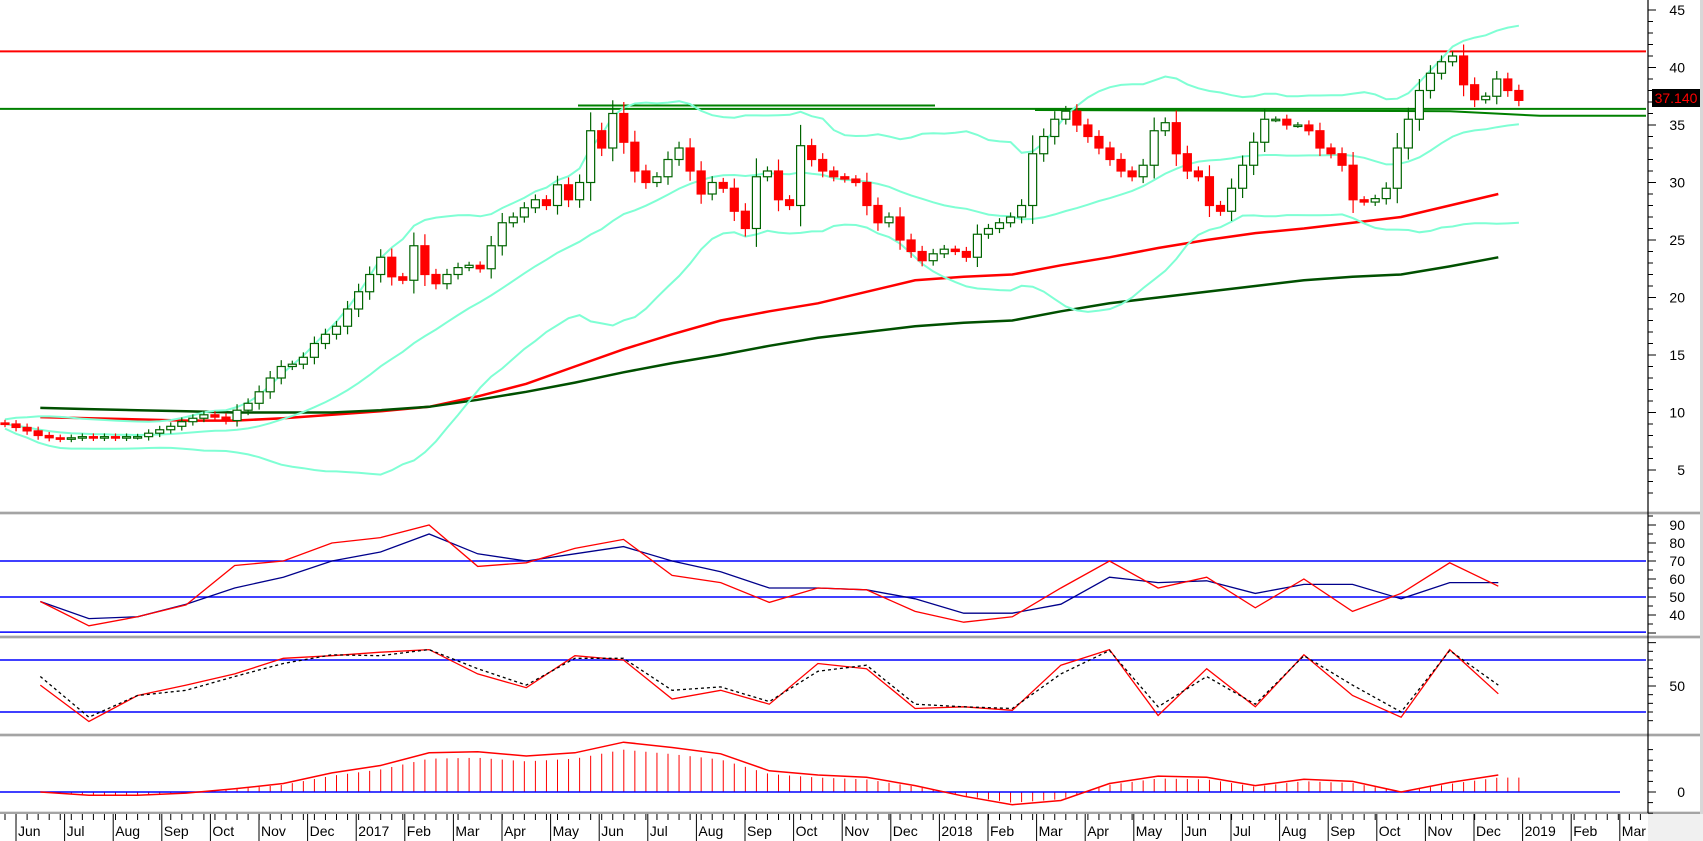 The height and width of the screenshot is (841, 1703). I want to click on x-tick-label: Mar, so click(1051, 831).